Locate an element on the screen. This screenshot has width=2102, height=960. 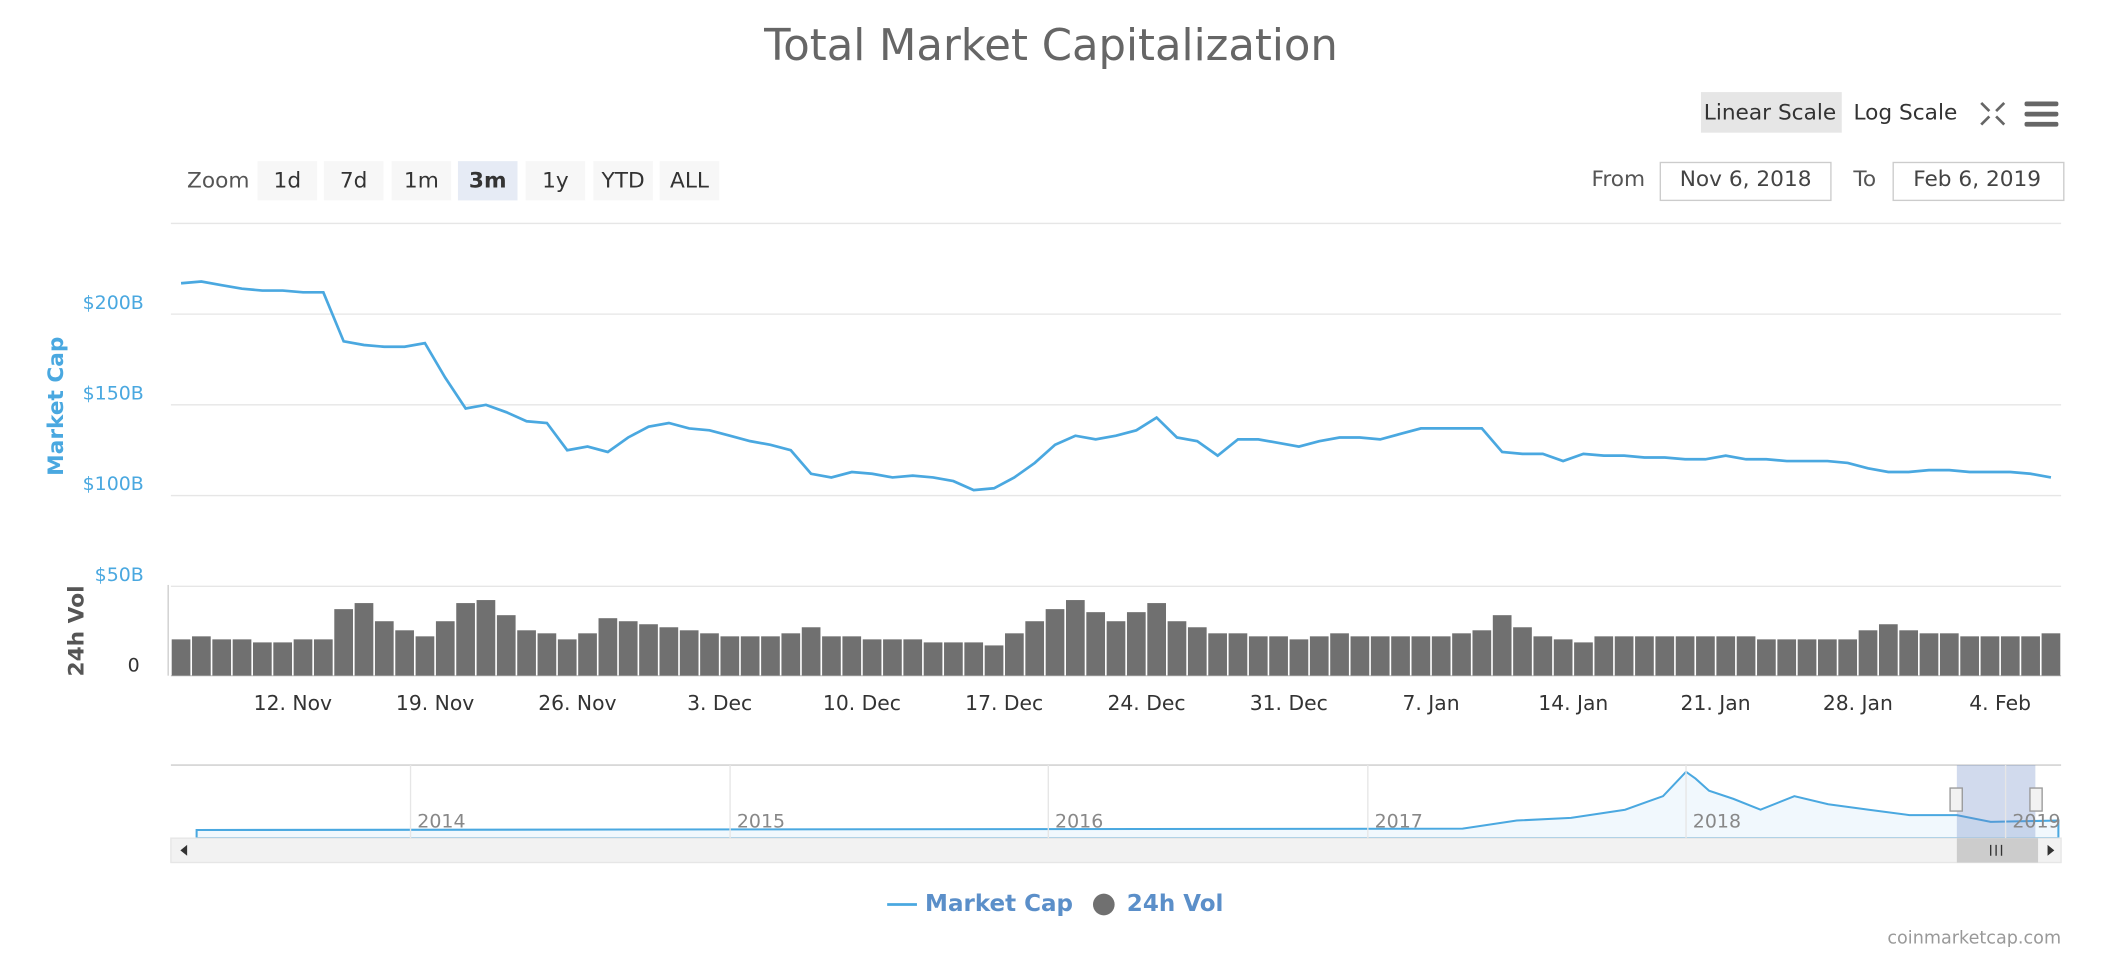
scrollbar is located at coordinates (1116, 850).